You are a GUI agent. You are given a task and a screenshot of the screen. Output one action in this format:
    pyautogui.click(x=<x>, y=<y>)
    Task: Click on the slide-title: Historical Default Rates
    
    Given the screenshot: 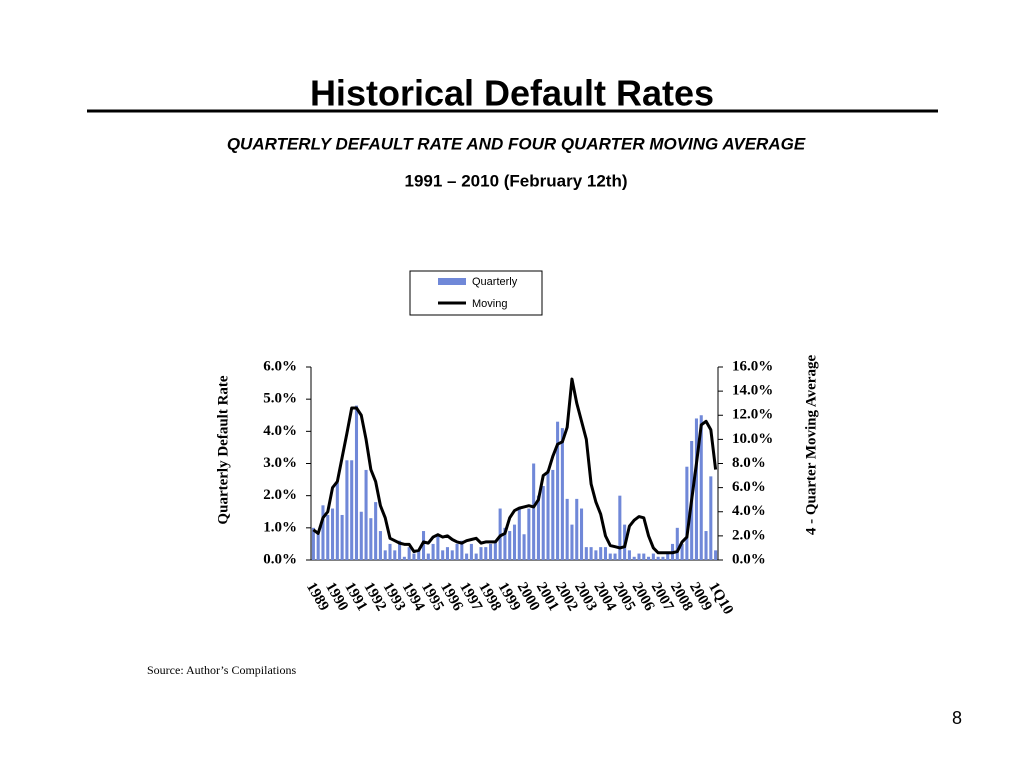 What is the action you would take?
    pyautogui.click(x=512, y=93)
    